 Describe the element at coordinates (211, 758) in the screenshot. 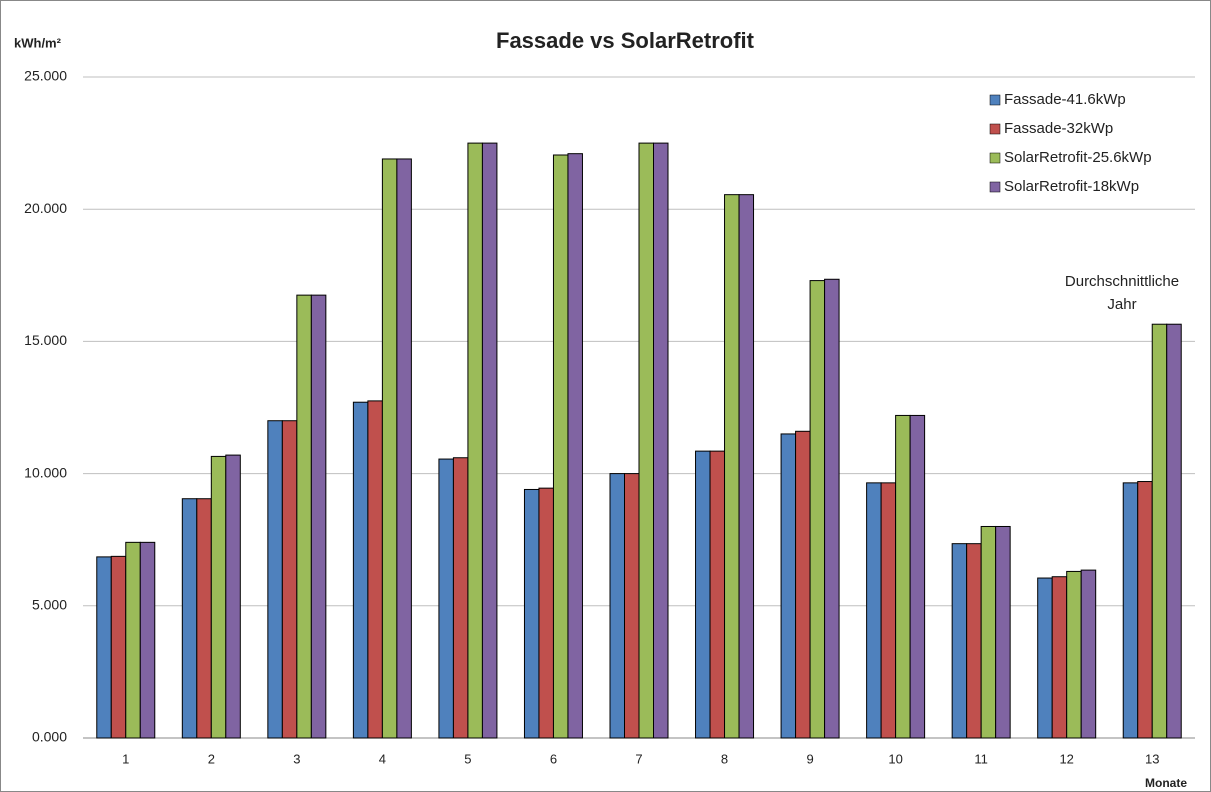

I see `x-tick-label: 2` at that location.